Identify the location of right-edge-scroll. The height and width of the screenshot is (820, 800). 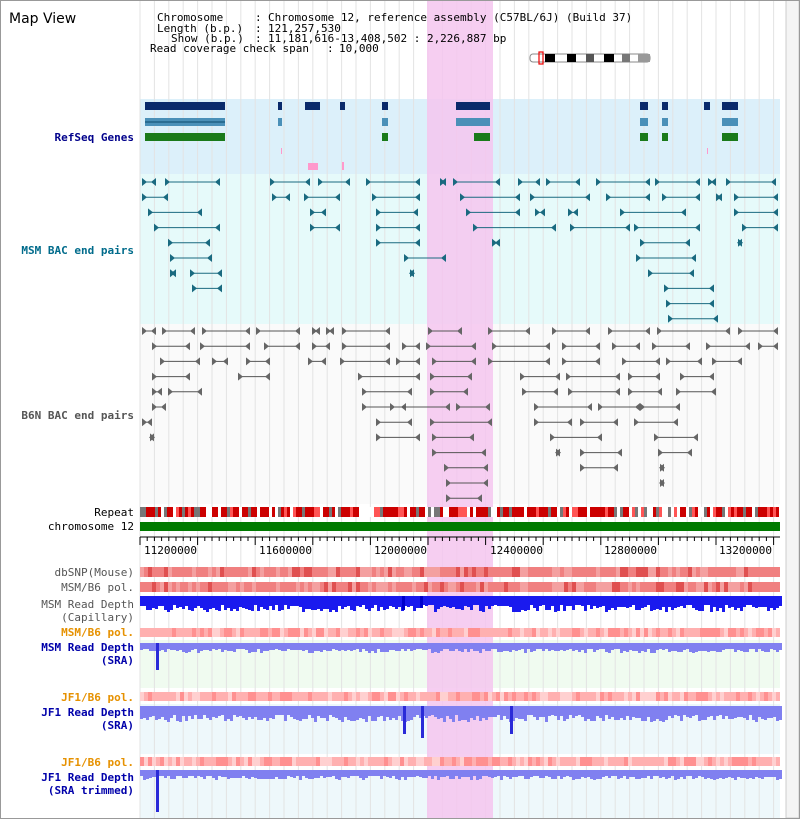
(792, 409).